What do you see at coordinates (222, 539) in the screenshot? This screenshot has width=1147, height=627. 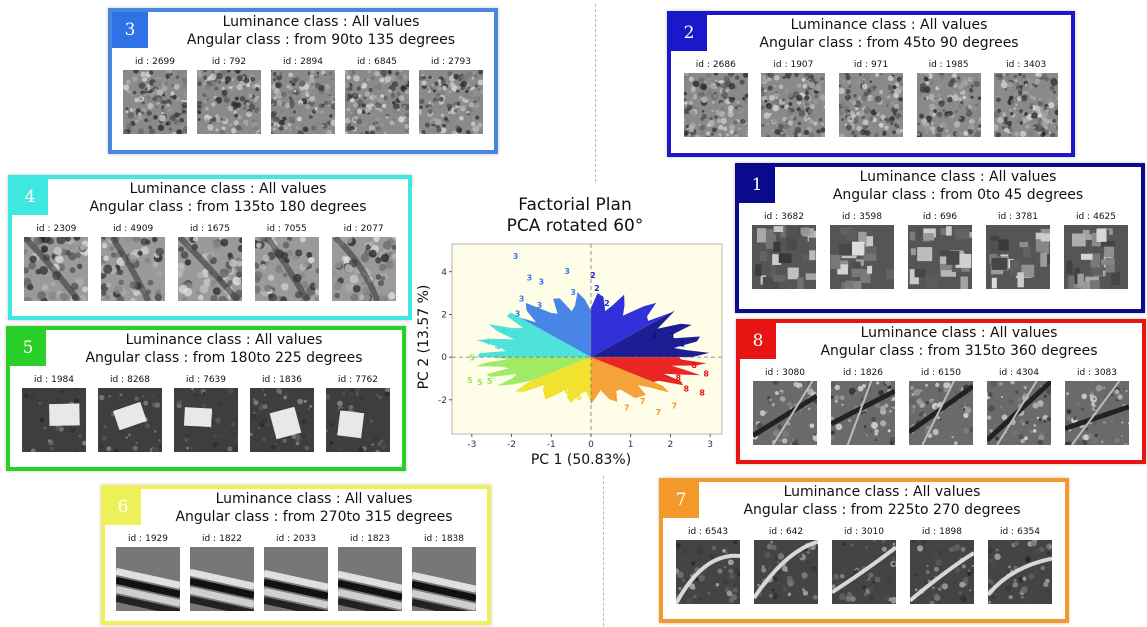 I see `sample-id-caption: id :1822` at bounding box center [222, 539].